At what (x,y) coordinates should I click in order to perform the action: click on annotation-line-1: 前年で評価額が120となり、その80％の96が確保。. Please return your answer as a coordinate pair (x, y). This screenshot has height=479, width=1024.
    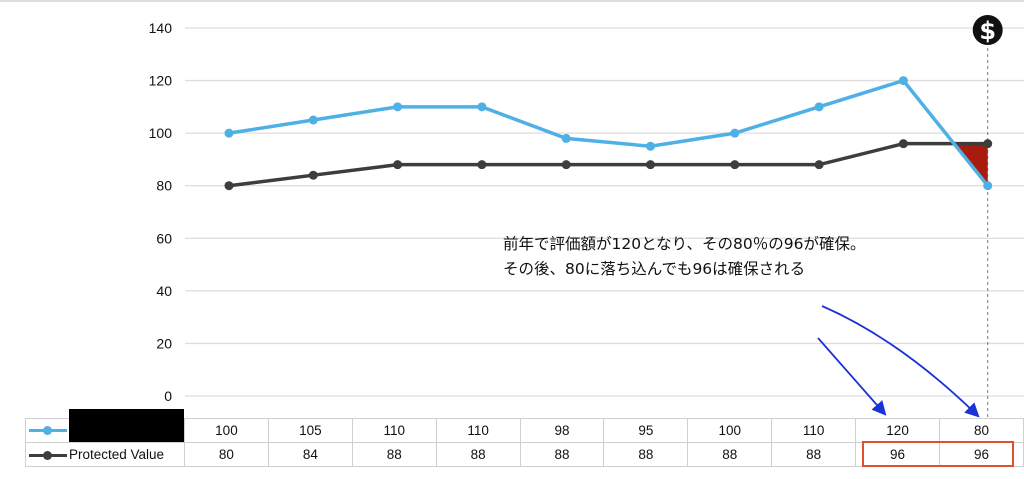
    Looking at the image, I should click on (684, 244).